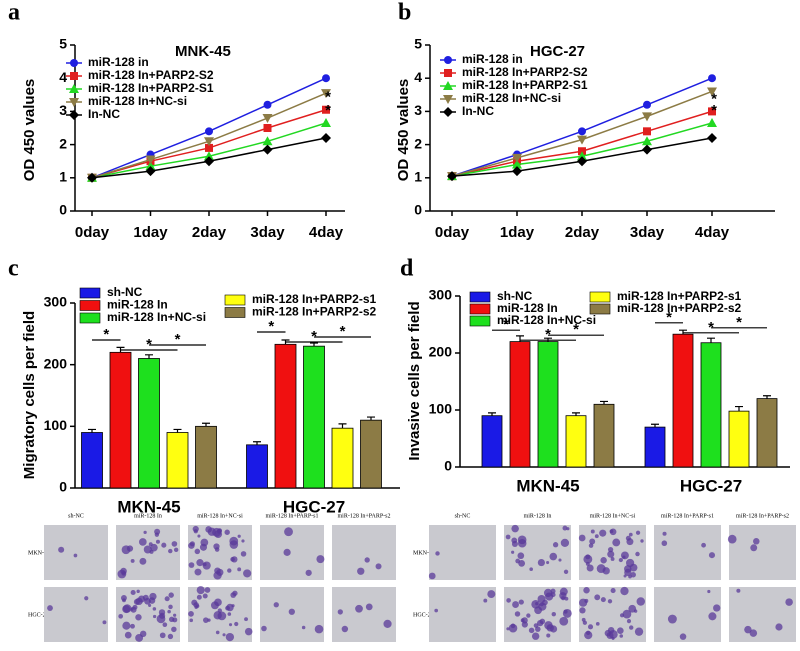  I want to click on legend-label: miR-128 in, so click(492, 59).